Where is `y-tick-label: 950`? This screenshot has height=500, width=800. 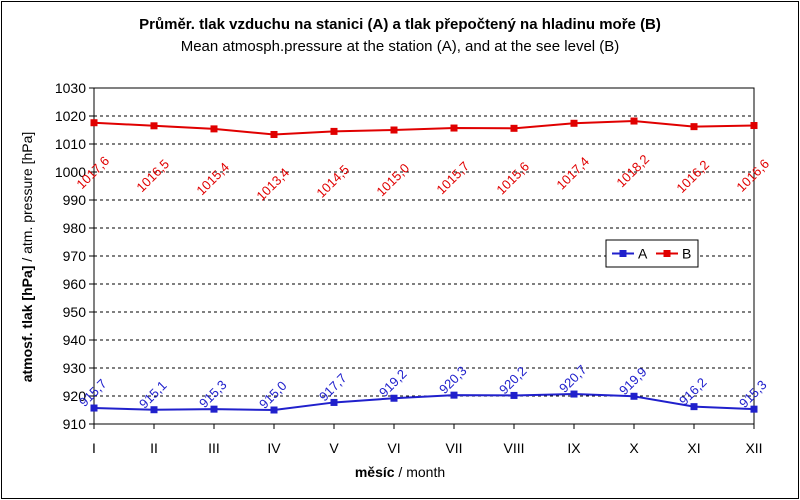 y-tick-label: 950 is located at coordinates (75, 312).